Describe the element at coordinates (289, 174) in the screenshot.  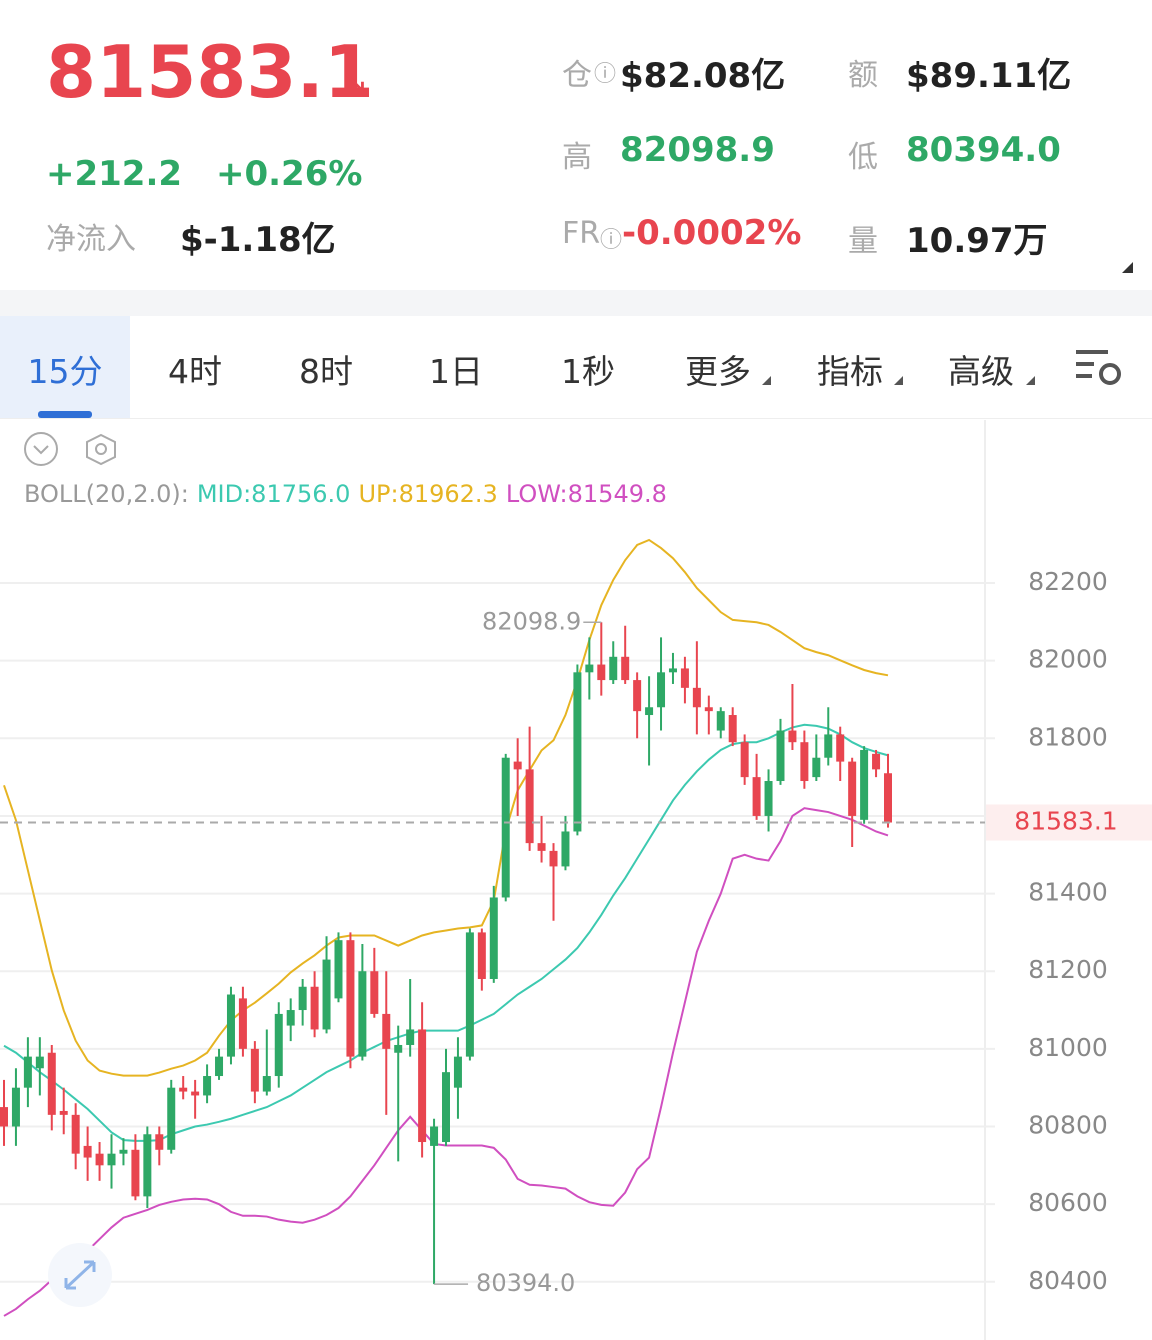
I see `change-pct: +0.26%` at that location.